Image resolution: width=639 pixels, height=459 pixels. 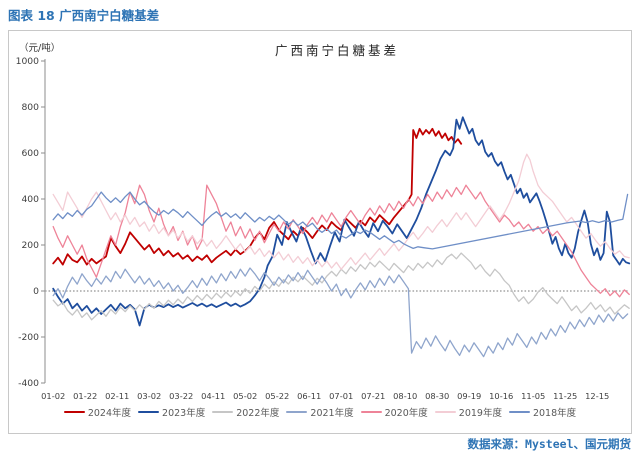 What do you see at coordinates (341, 286) in the screenshot?
I see `series-line-2022年度` at bounding box center [341, 286].